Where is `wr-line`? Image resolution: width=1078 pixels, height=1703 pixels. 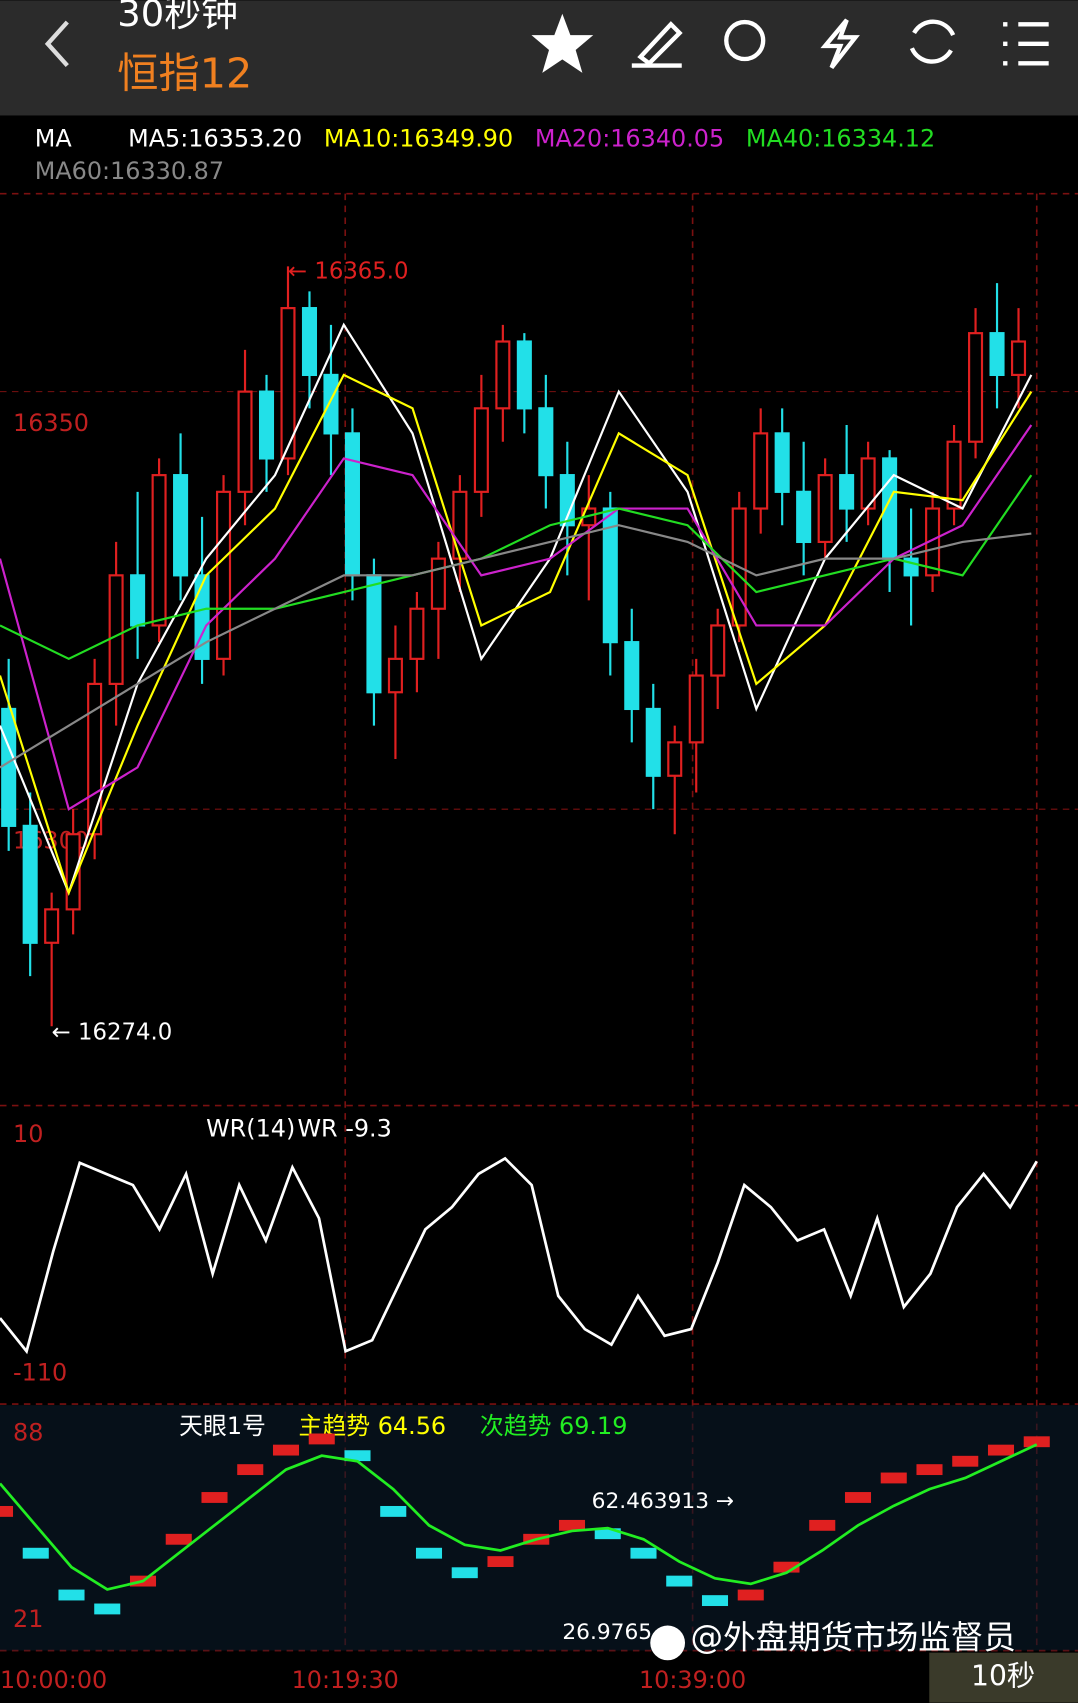
wr-line is located at coordinates (519, 1255).